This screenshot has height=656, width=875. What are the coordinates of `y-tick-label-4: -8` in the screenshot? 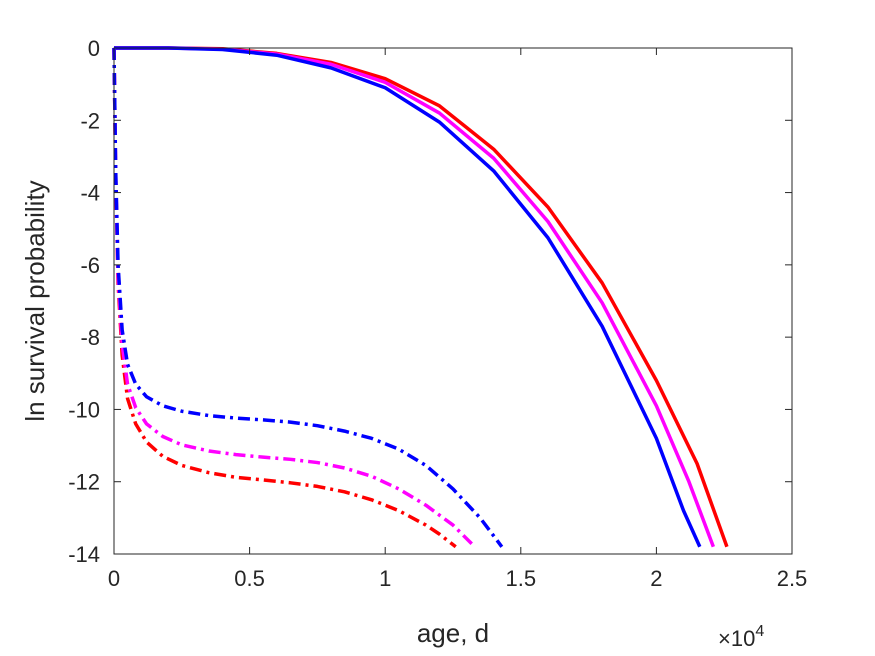 It's located at (90, 337).